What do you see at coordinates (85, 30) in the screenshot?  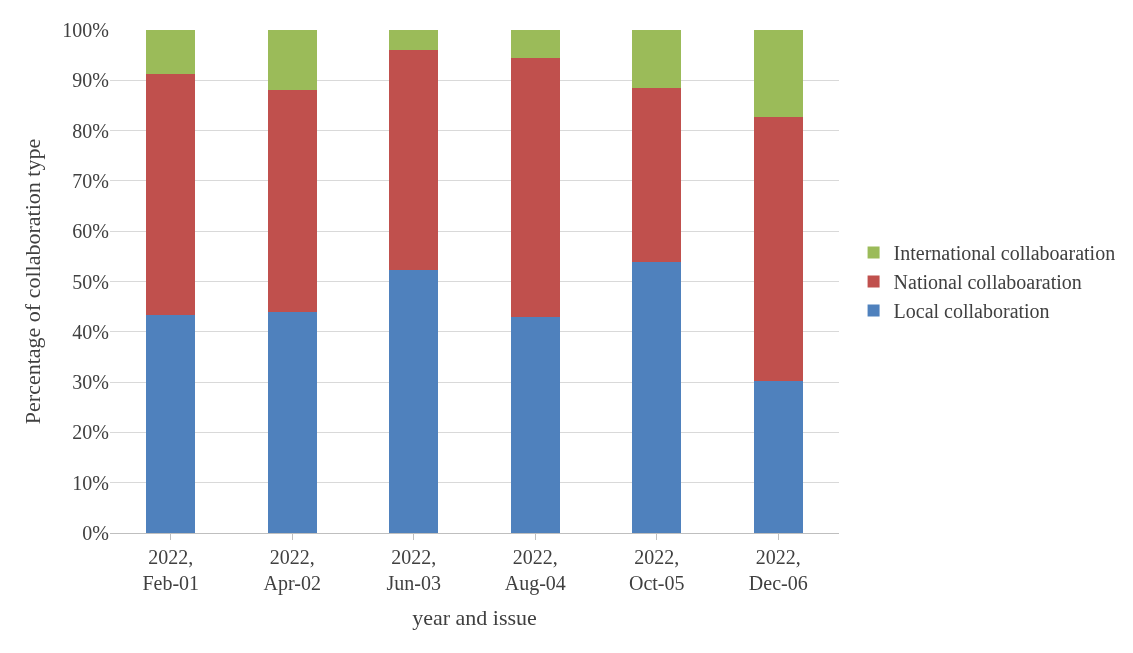 I see `y-tick-label: 100%` at bounding box center [85, 30].